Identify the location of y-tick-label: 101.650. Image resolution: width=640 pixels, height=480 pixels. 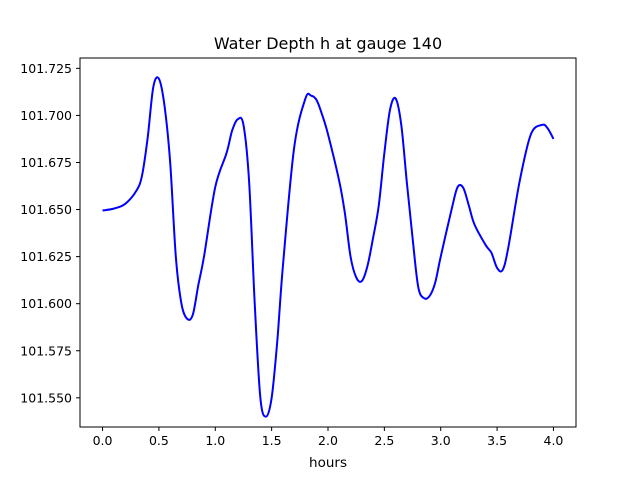
(46, 209).